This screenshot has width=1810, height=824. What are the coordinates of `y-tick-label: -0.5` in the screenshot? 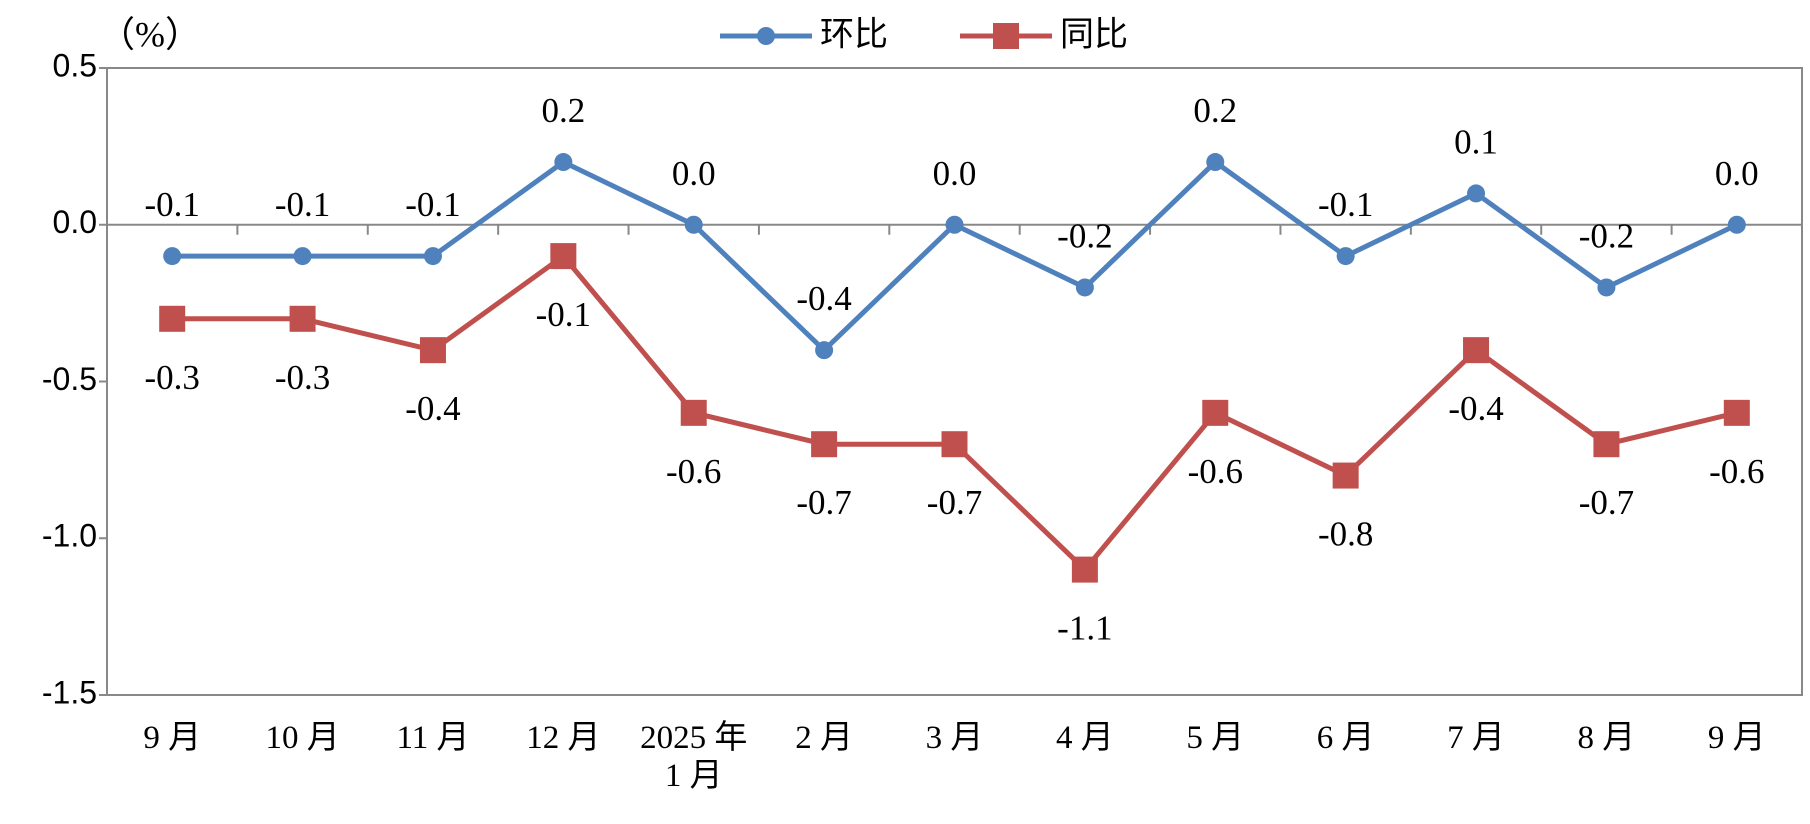 It's located at (69, 379).